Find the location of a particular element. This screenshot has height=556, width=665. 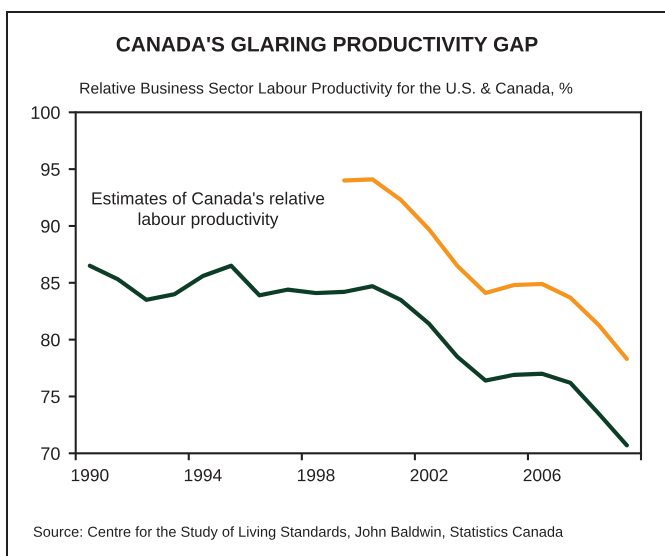

y-tick-label: 90 is located at coordinates (50, 226).